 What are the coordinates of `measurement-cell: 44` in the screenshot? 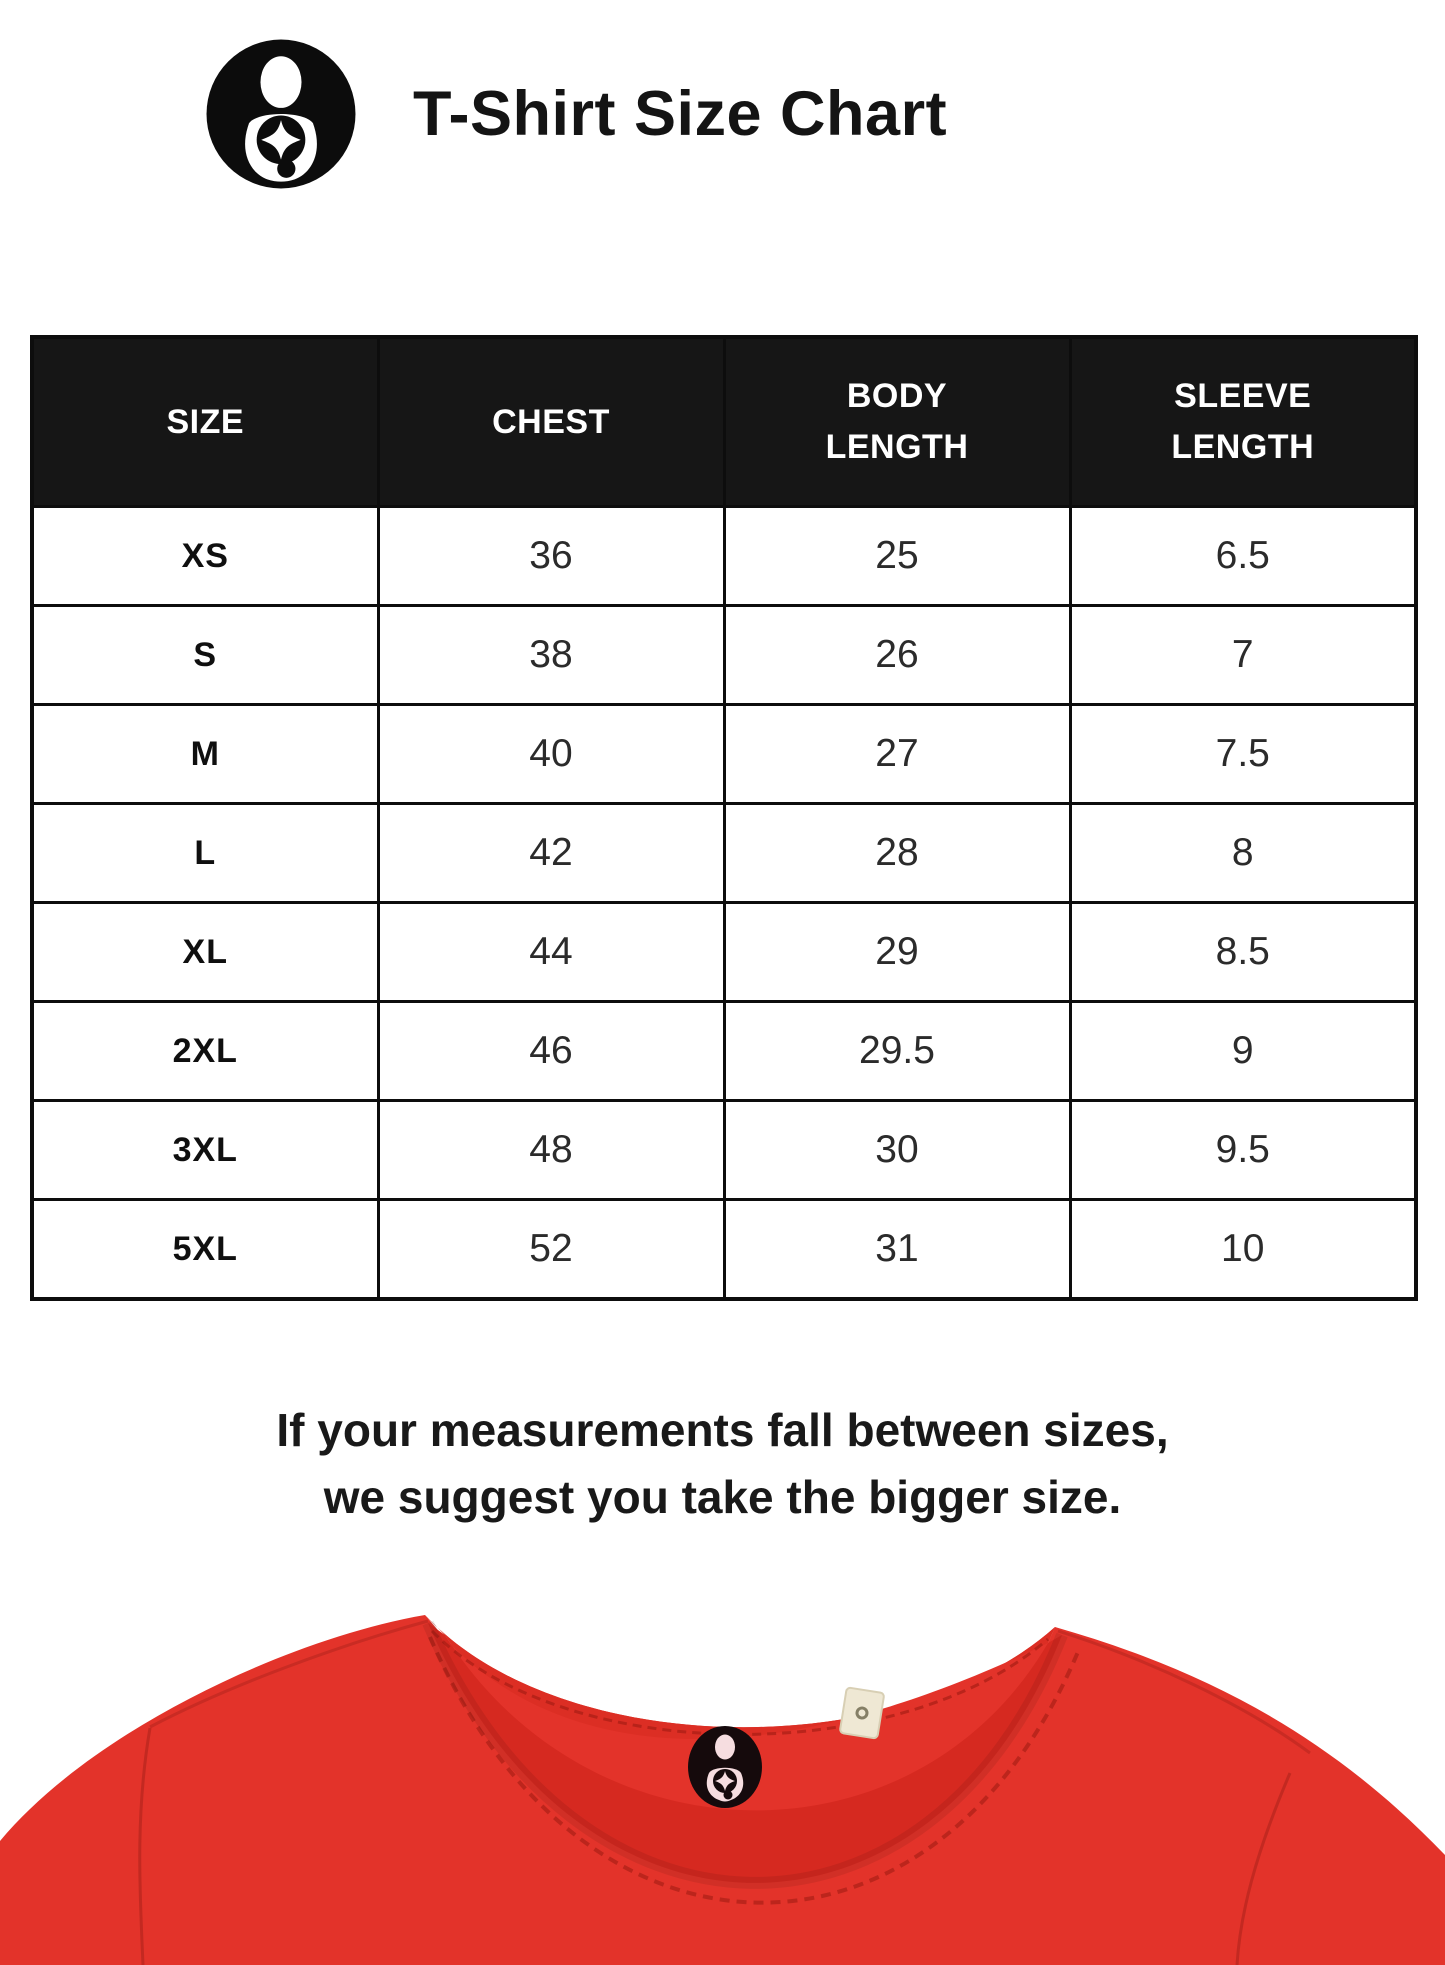 It's located at (551, 952).